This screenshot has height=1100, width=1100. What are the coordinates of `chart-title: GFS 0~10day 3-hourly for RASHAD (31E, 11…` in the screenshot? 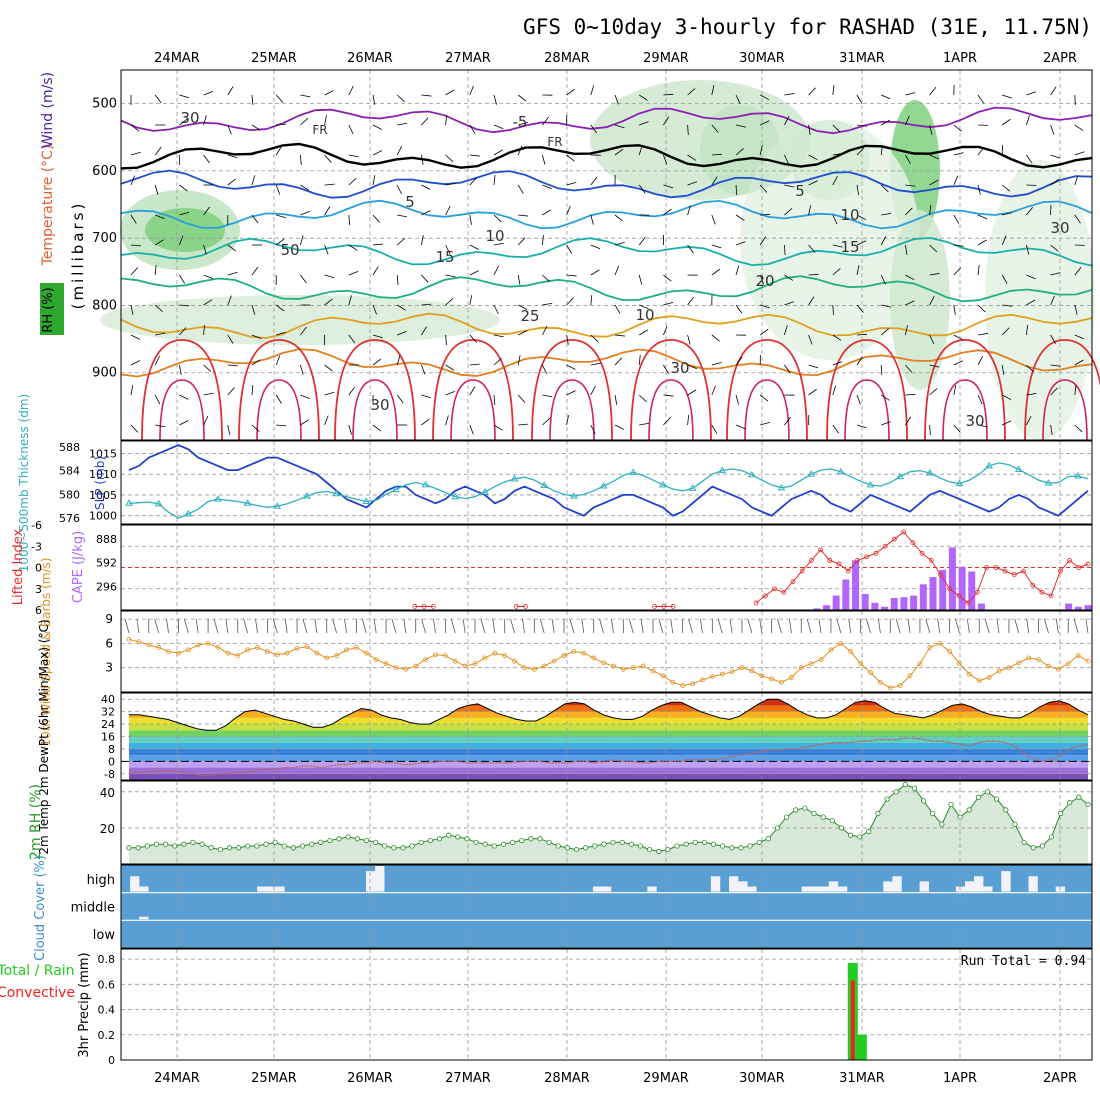 It's located at (807, 27).